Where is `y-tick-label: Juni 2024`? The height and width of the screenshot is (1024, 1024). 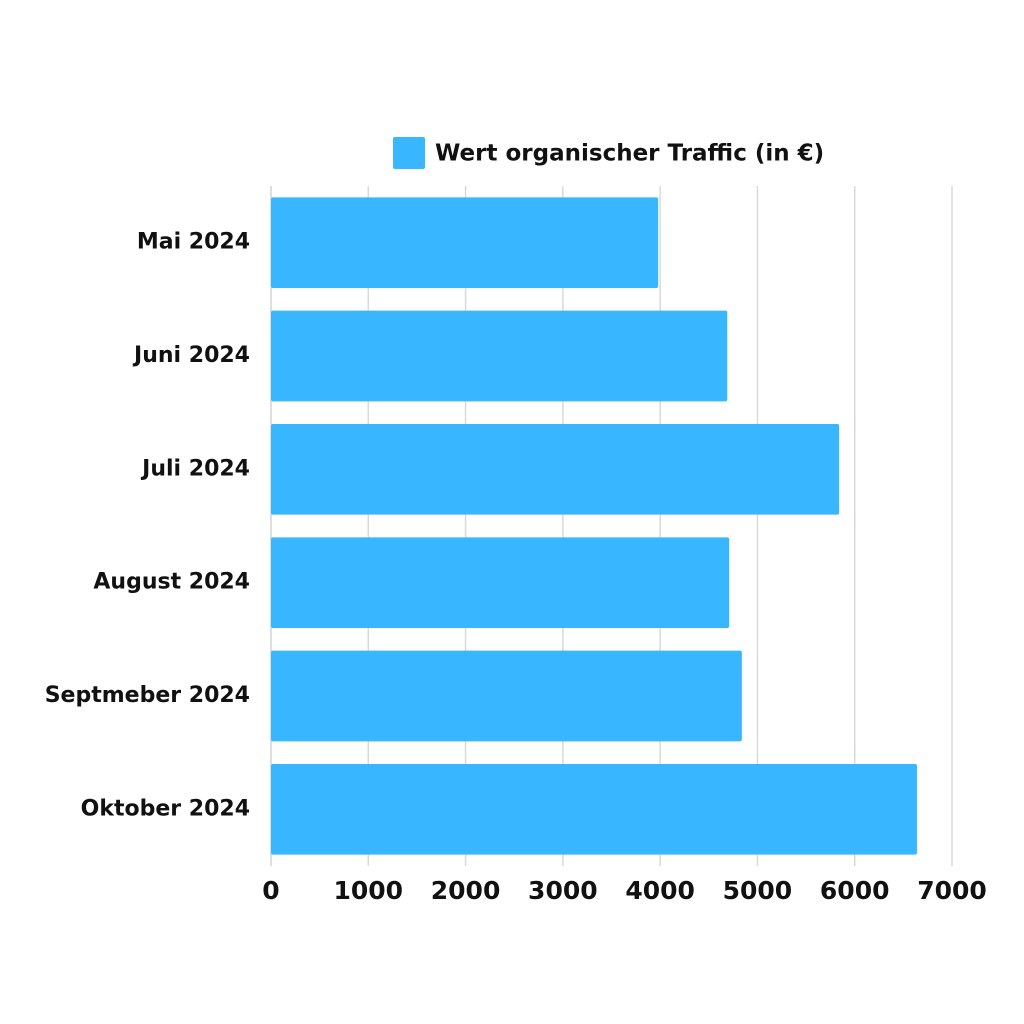
y-tick-label: Juni 2024 is located at coordinates (191, 355).